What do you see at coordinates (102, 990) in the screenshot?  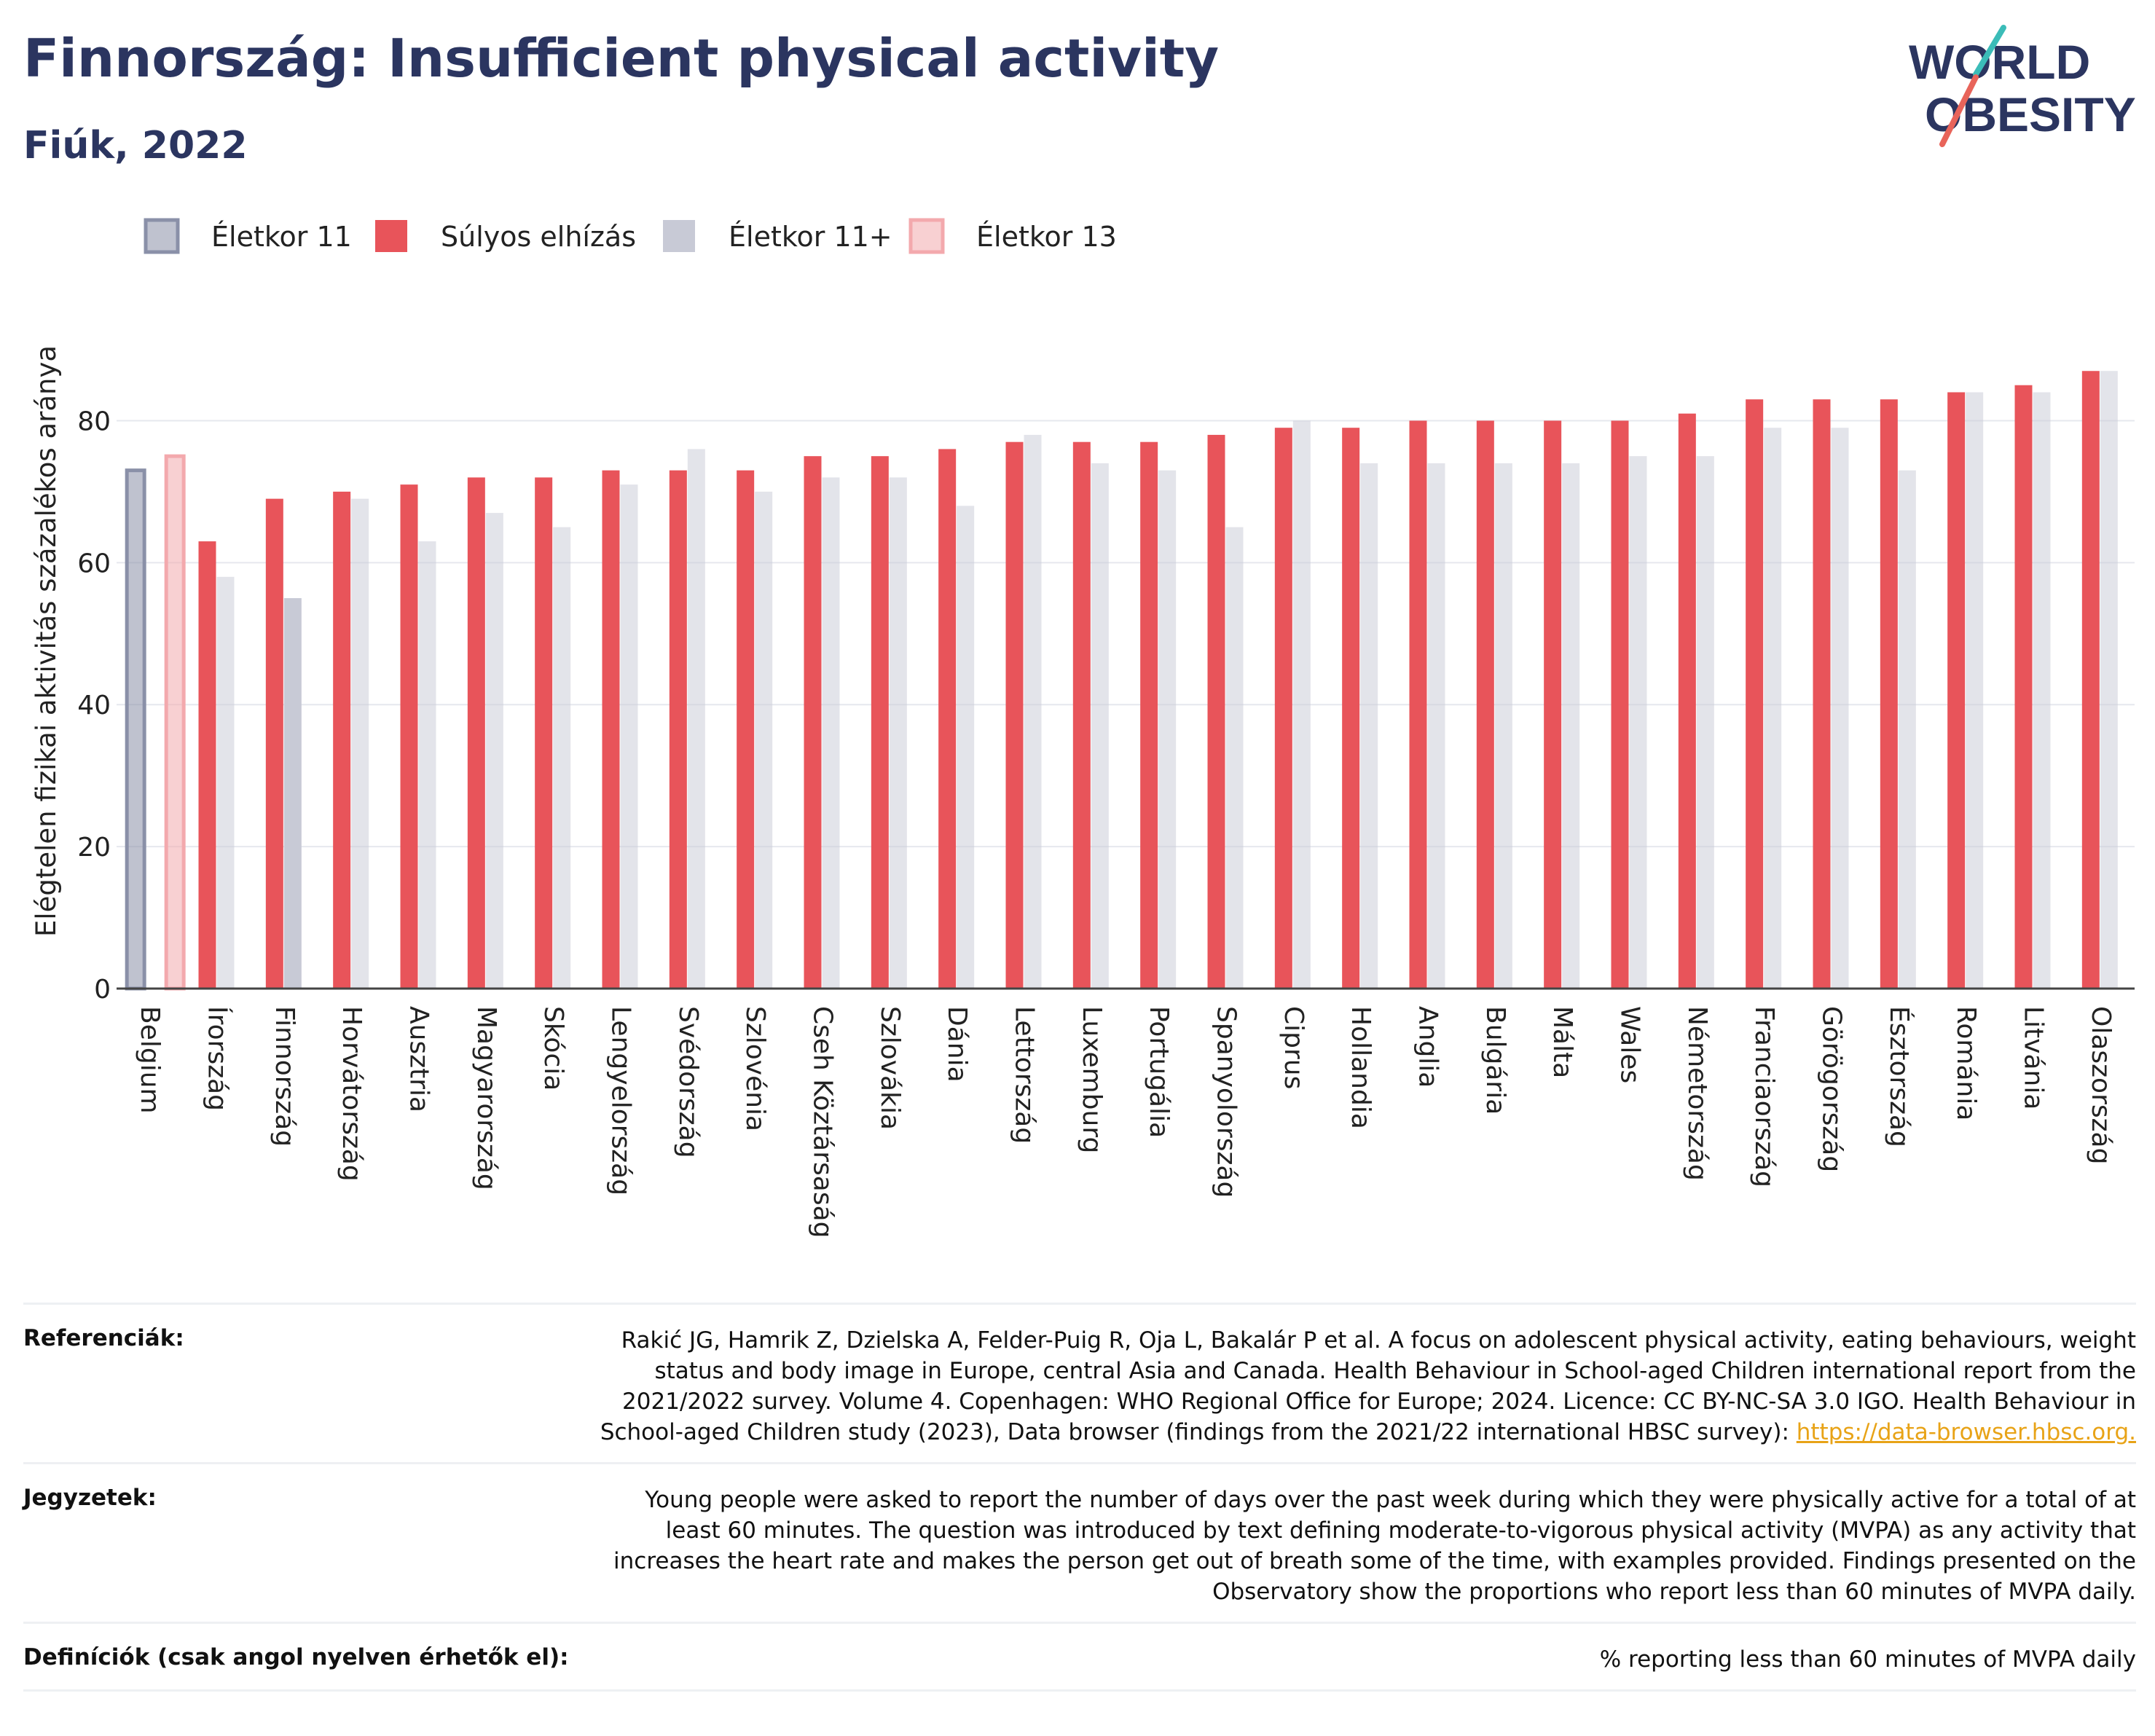 I see `y-tick-label: 0` at bounding box center [102, 990].